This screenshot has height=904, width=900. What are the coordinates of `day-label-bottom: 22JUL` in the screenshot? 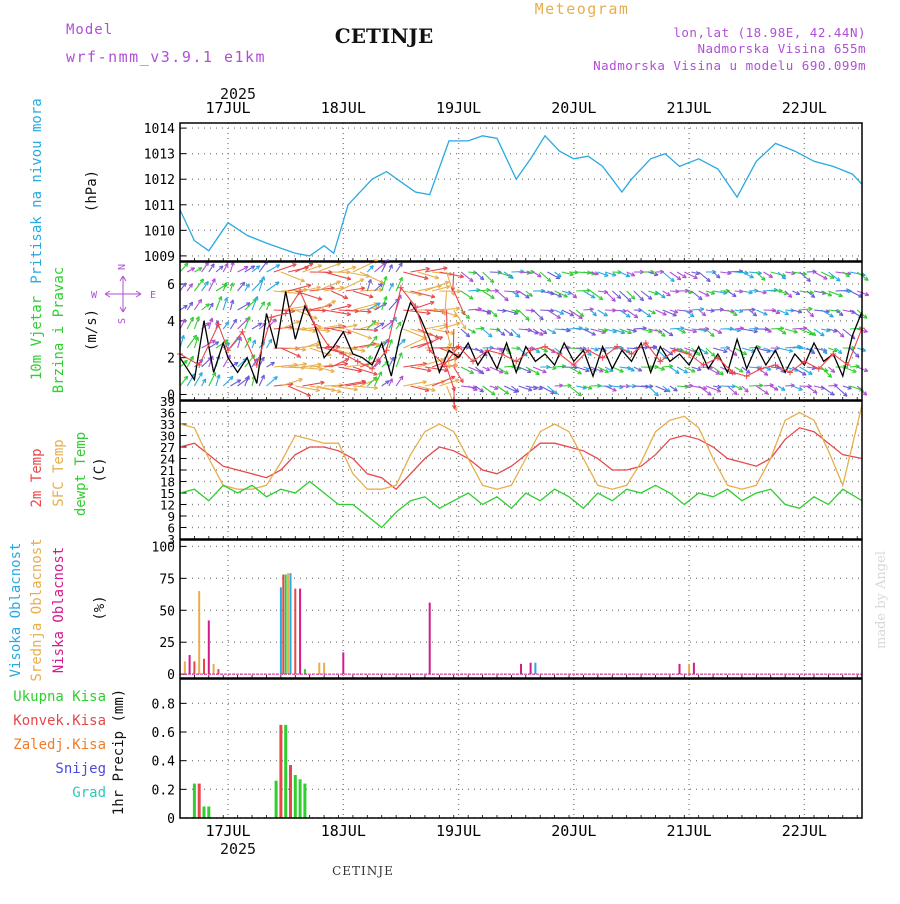 It's located at (804, 831).